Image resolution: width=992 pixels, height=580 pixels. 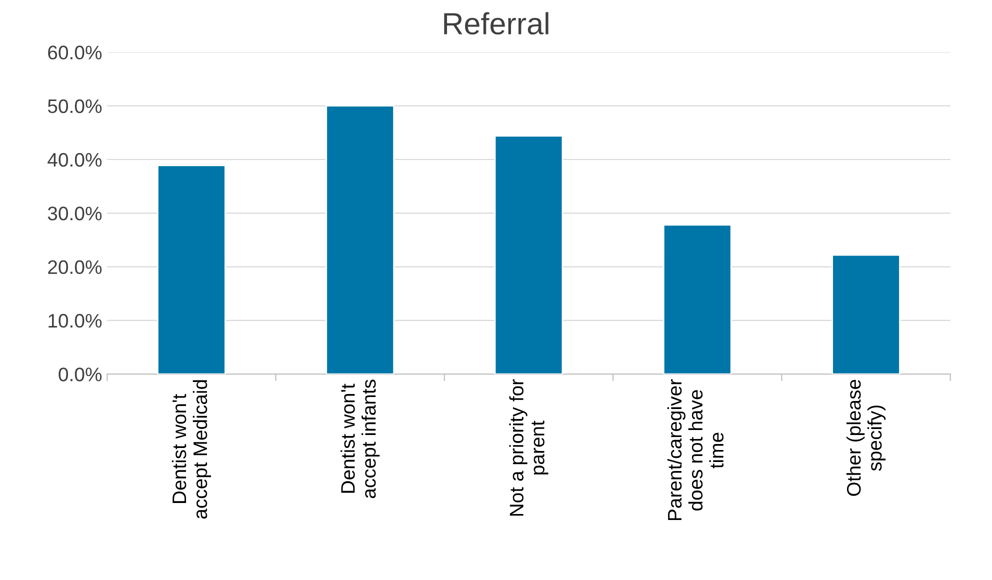 What do you see at coordinates (75, 53) in the screenshot?
I see `y-tick-label: 60.0%` at bounding box center [75, 53].